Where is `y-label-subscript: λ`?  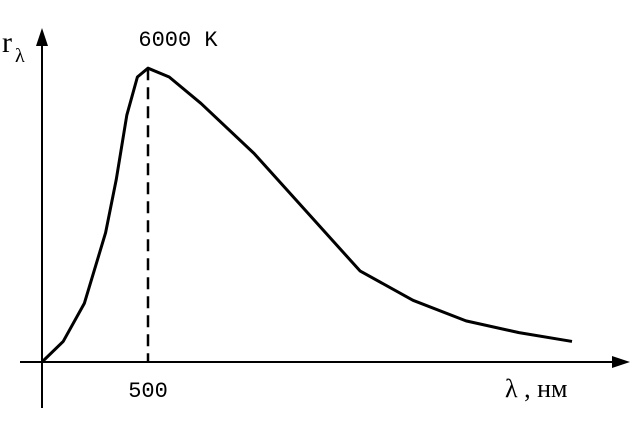
y-label-subscript: λ is located at coordinates (20, 56).